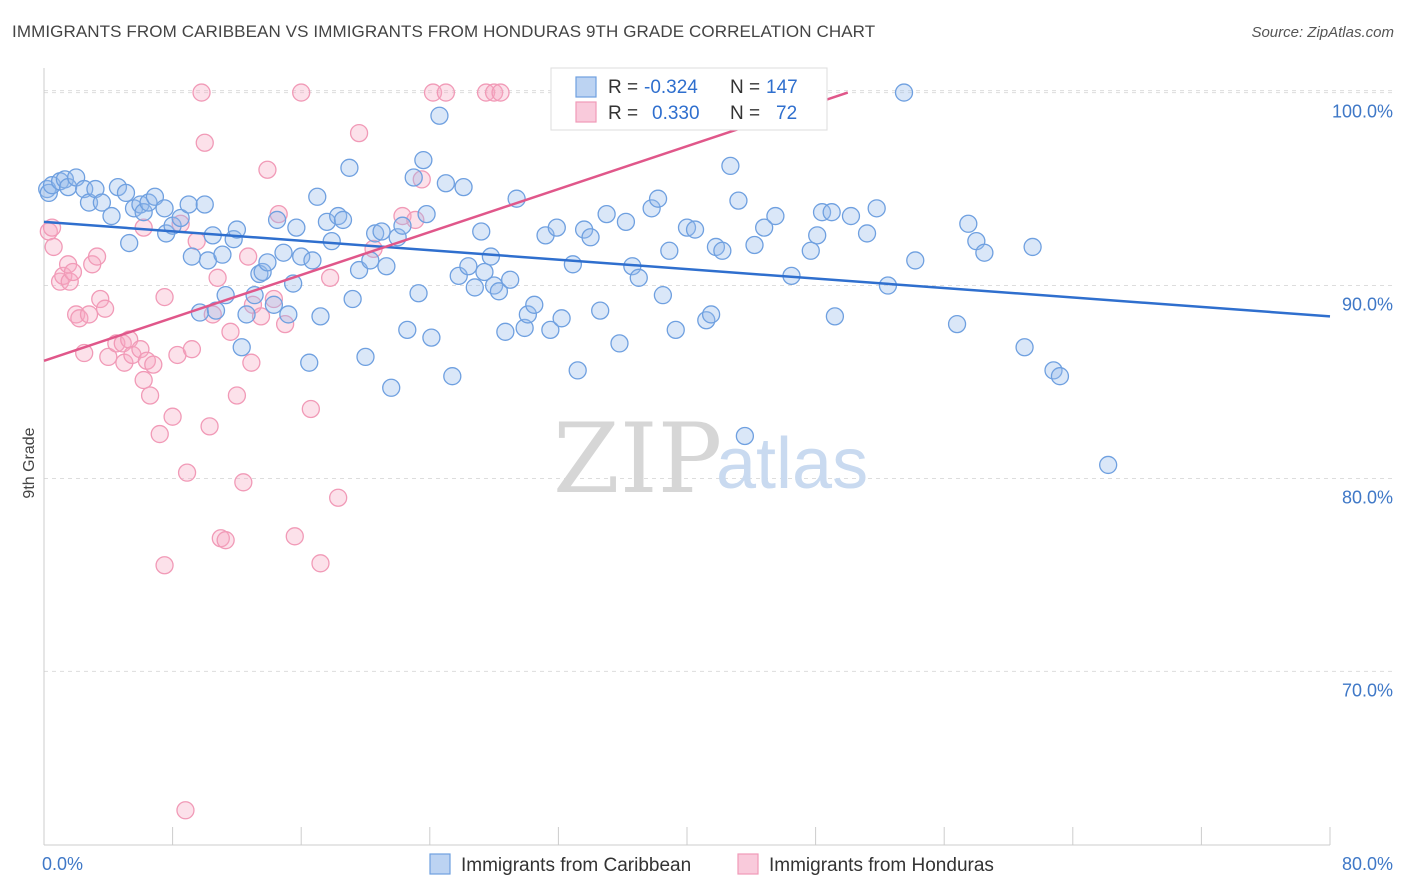 The height and width of the screenshot is (892, 1406). What do you see at coordinates (586, 112) in the screenshot?
I see `legend-swatch-pink` at bounding box center [586, 112].